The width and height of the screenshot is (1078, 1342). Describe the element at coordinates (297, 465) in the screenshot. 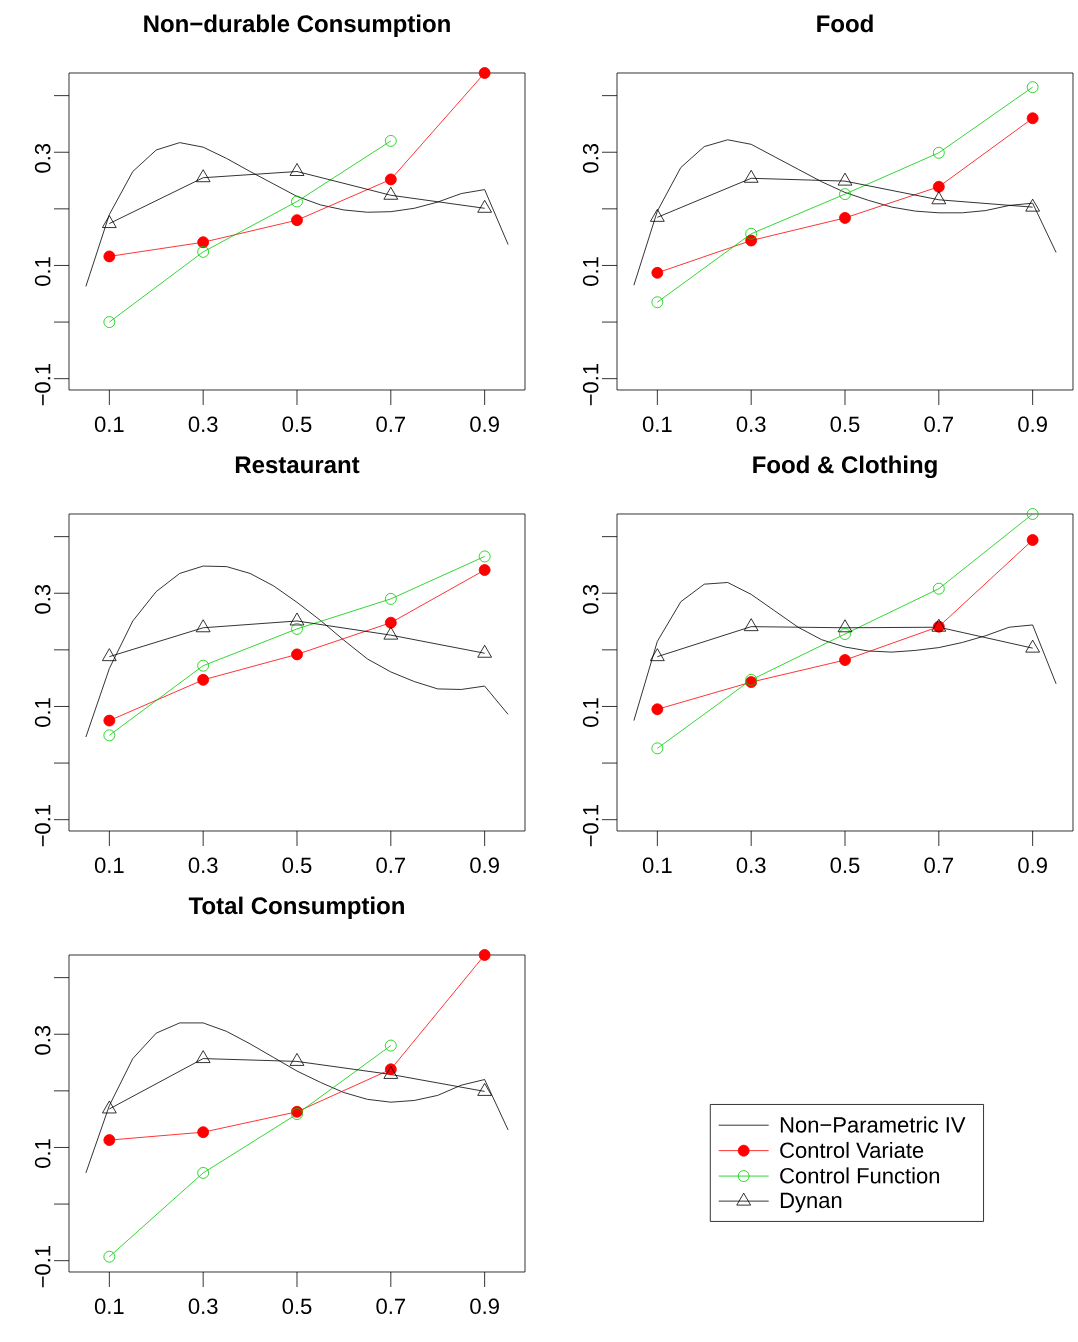

I see `chart-title: Restaurant` at that location.